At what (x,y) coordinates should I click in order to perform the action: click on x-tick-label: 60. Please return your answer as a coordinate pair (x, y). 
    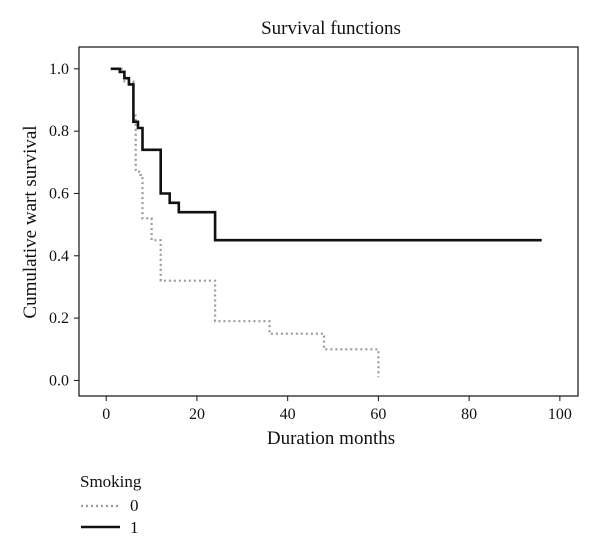
    Looking at the image, I should click on (378, 414).